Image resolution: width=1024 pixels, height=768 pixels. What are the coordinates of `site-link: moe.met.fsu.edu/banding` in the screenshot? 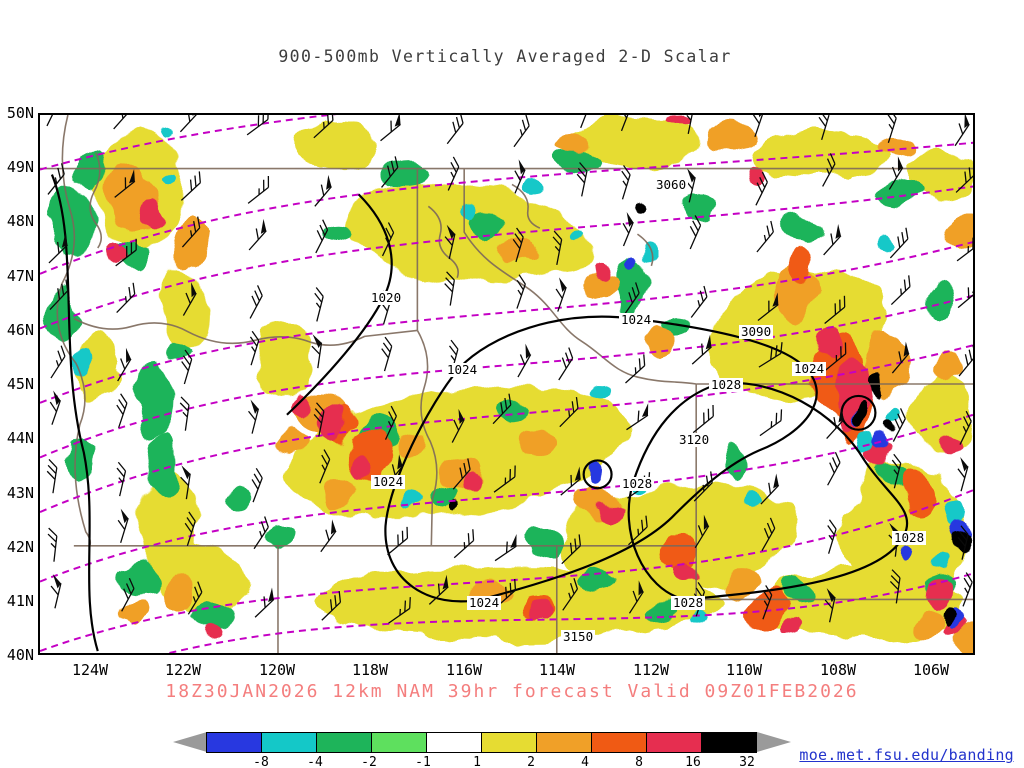 It's located at (906, 755).